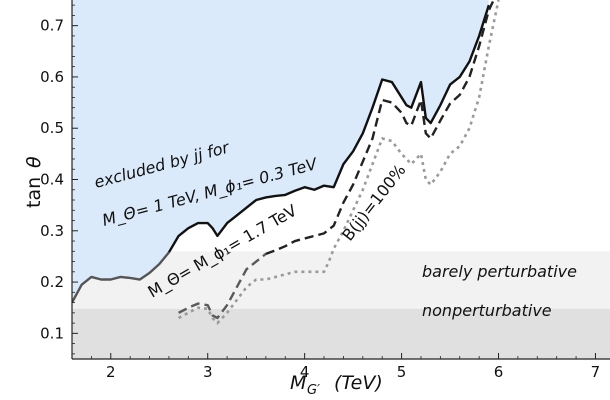 Image resolution: width=610 pixels, height=400 pixels. I want to click on y-tick-label-0.7: 0.7, so click(52, 26).